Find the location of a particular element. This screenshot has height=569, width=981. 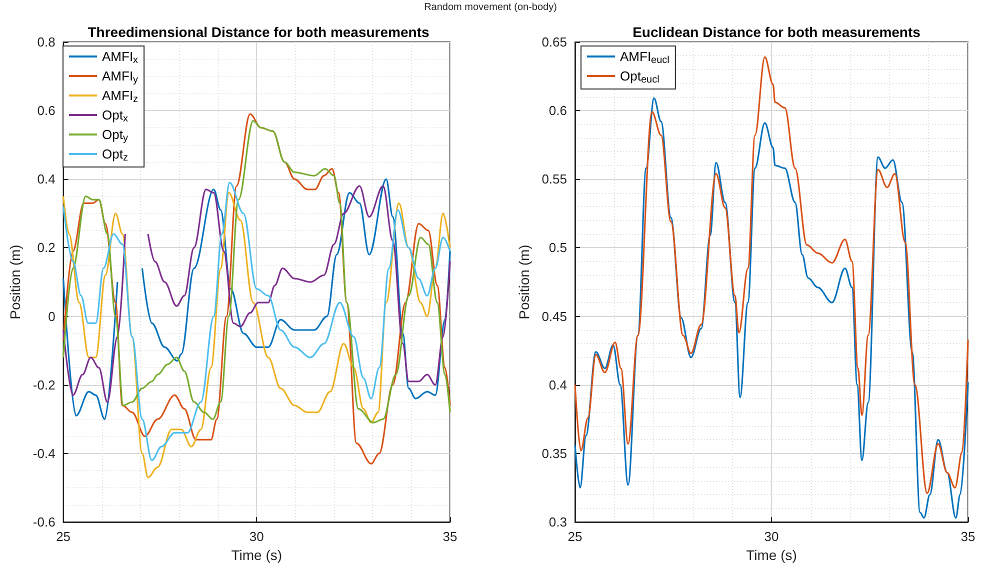

y-tick-label: 0.5 is located at coordinates (557, 248).